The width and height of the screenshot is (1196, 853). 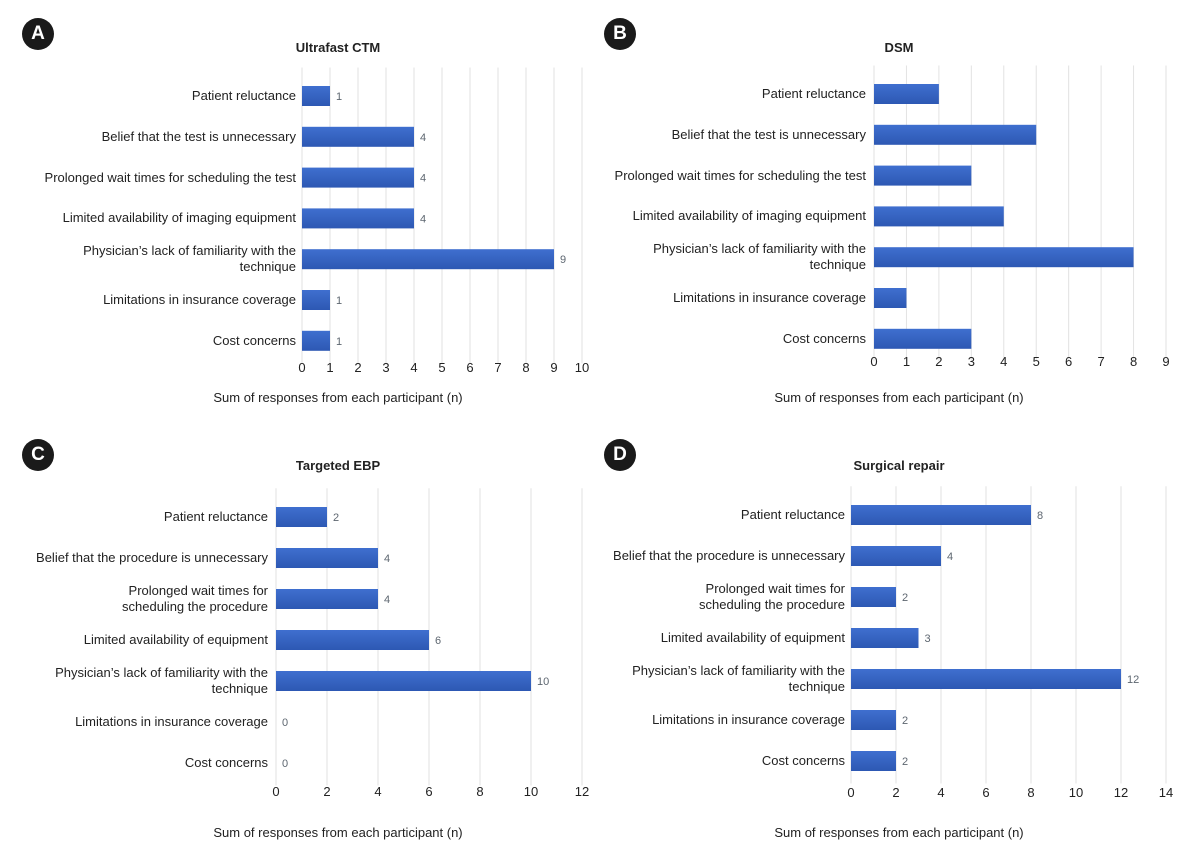 I want to click on category-label: Belief that the test is unnecessary, so click(x=198, y=136).